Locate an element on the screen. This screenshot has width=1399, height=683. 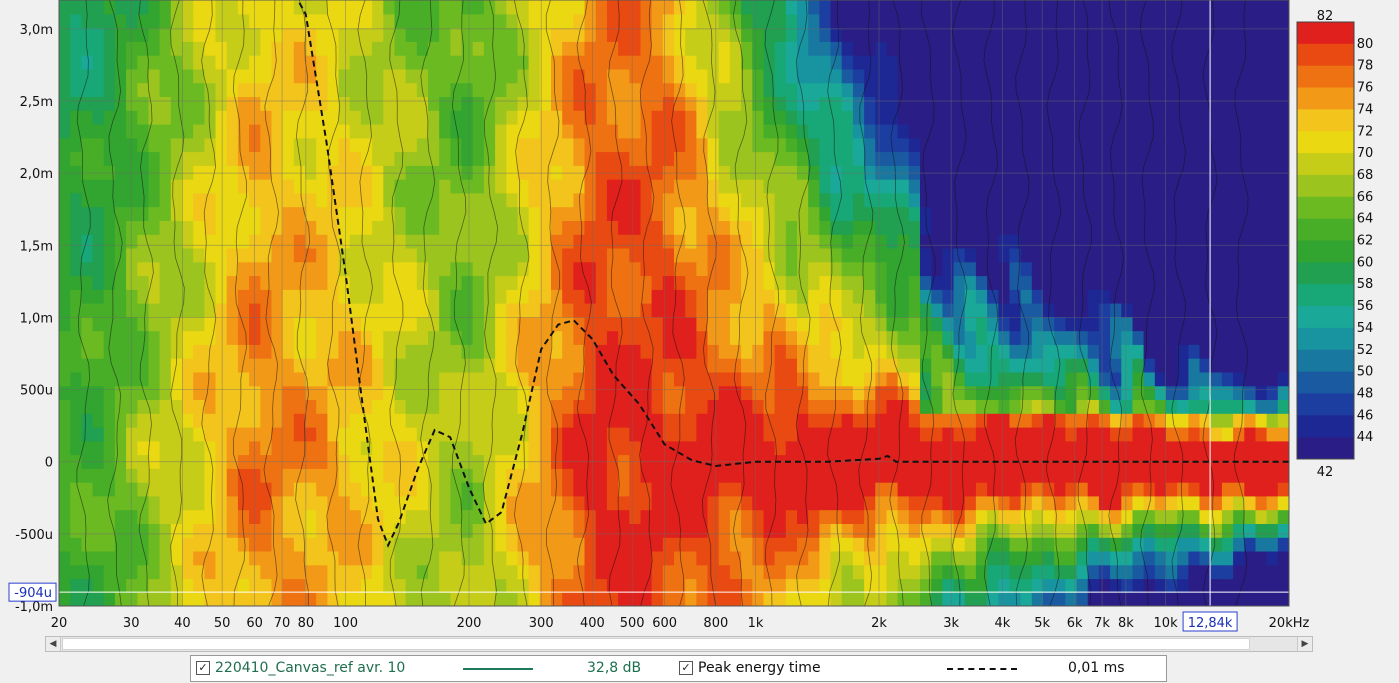
x-tick-label: 7k is located at coordinates (1102, 623).